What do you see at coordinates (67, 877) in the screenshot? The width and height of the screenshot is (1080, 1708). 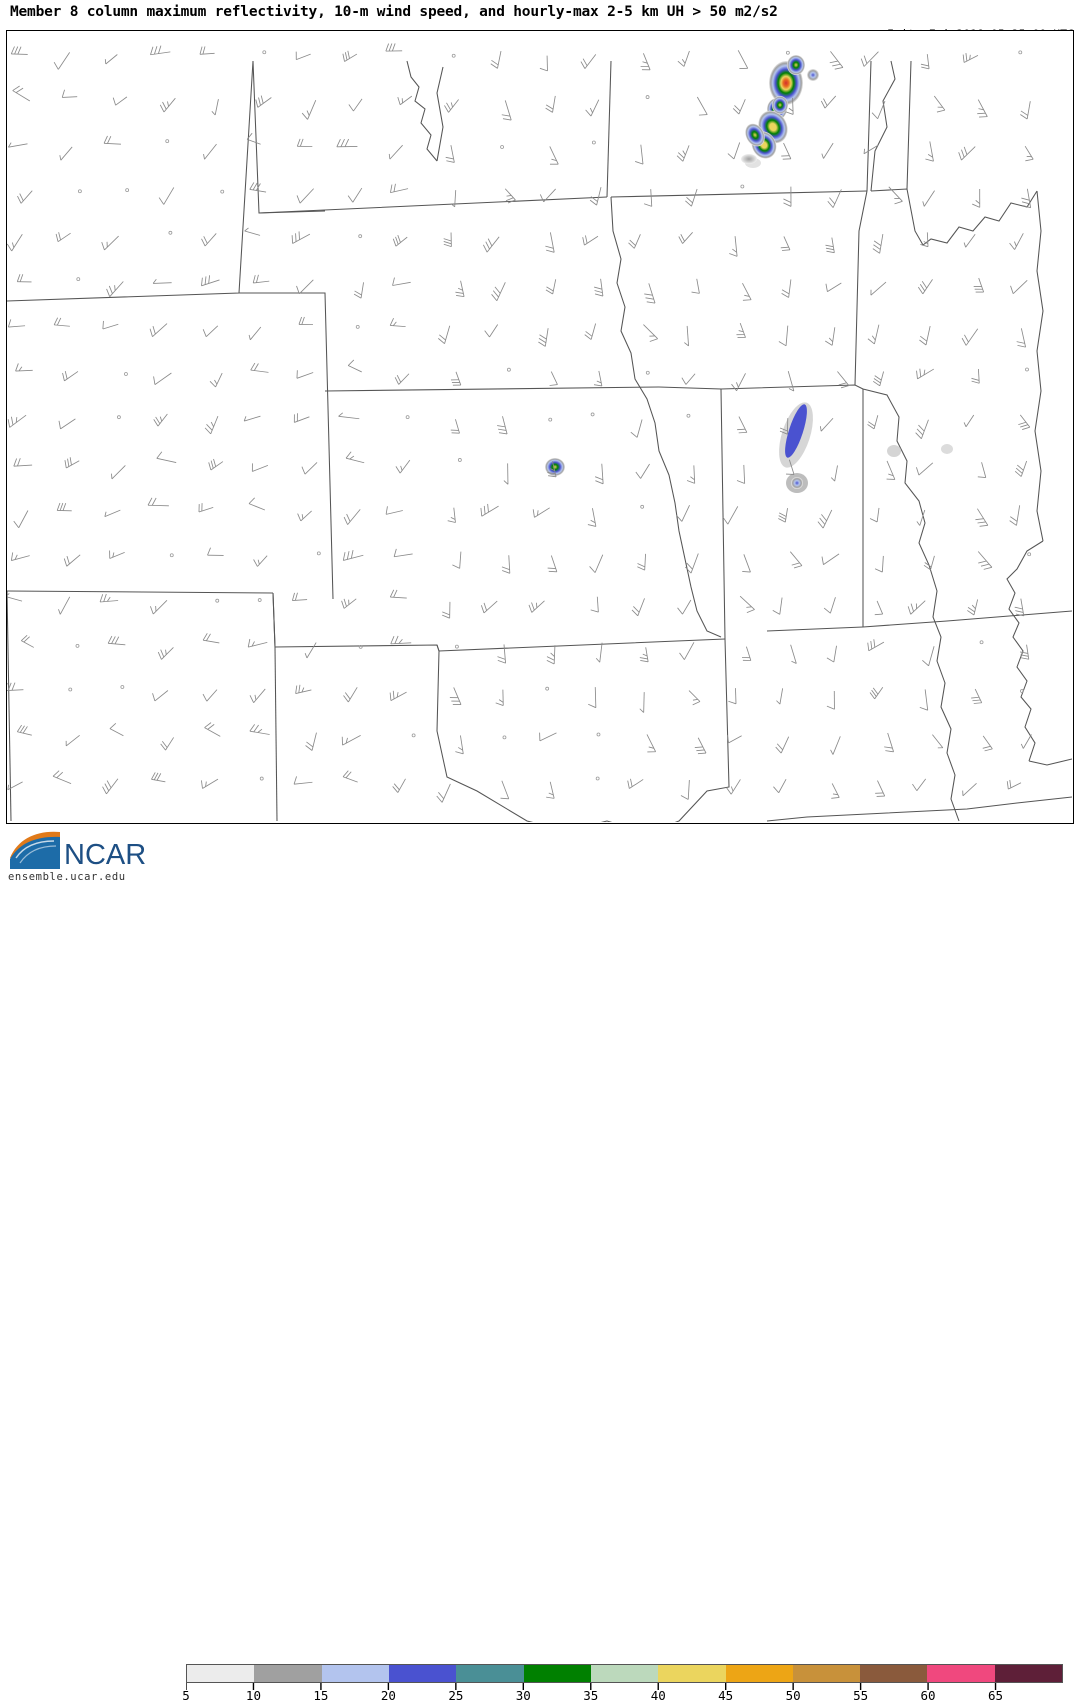 I see `logo-url: ensemble.ucar.edu` at bounding box center [67, 877].